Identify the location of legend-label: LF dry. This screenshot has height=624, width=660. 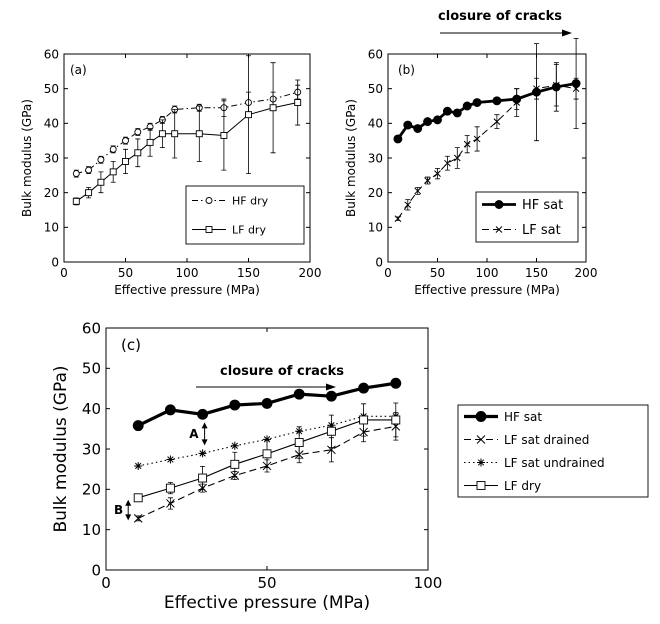
(522, 486).